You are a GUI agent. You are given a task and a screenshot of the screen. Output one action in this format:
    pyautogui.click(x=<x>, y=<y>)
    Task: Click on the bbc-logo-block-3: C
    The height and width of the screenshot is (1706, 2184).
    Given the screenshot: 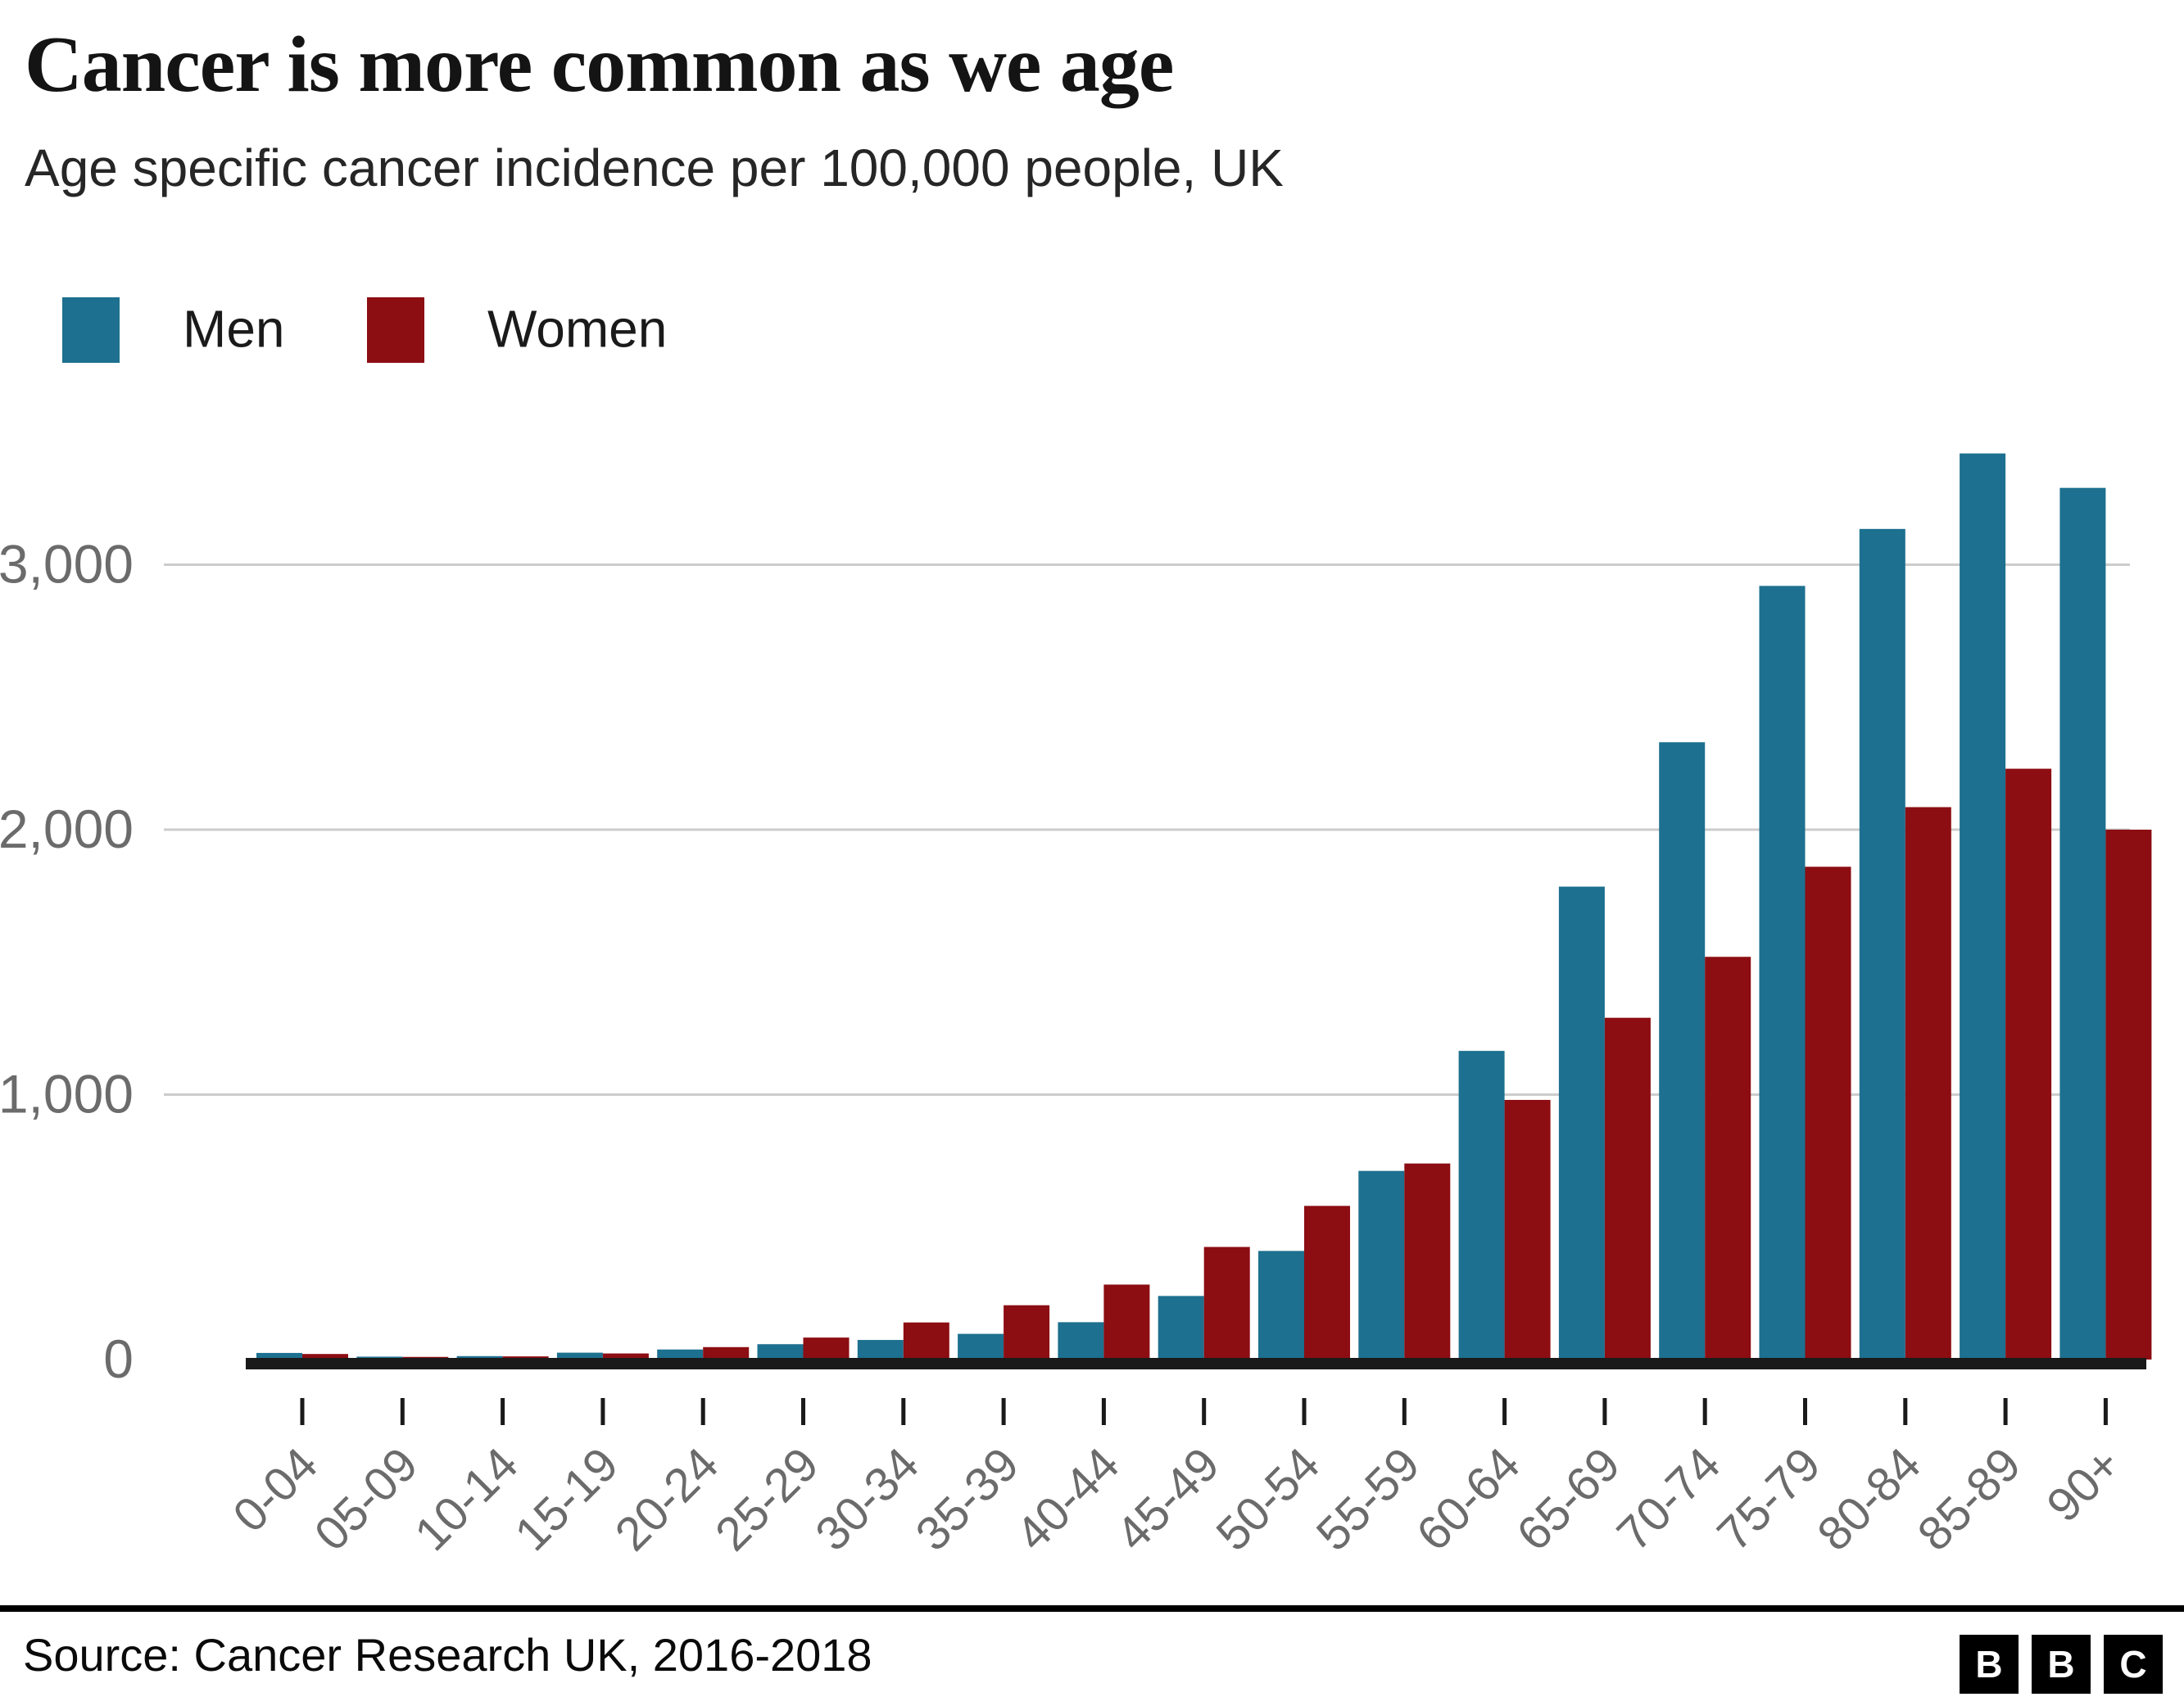 What is the action you would take?
    pyautogui.click(x=2133, y=1664)
    